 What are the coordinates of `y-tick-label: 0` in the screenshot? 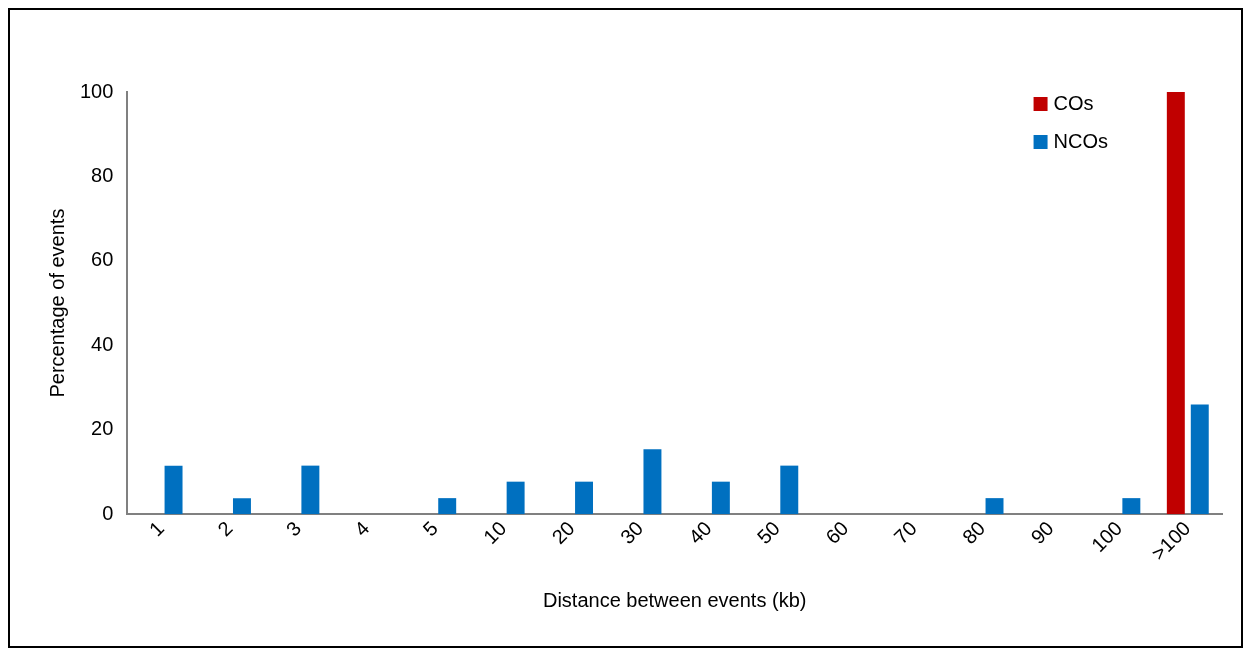 It's located at (108, 512).